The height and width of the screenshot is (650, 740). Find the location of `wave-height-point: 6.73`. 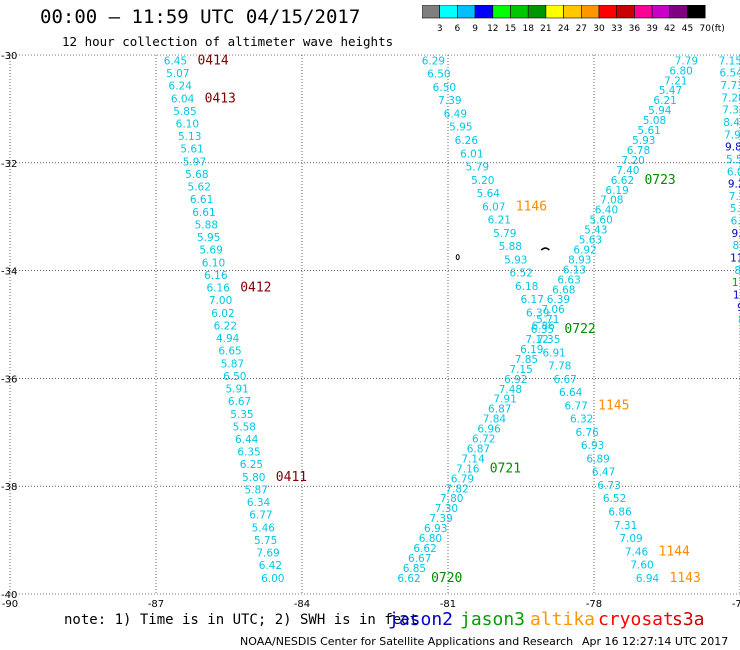

wave-height-point: 6.73 is located at coordinates (608, 486).